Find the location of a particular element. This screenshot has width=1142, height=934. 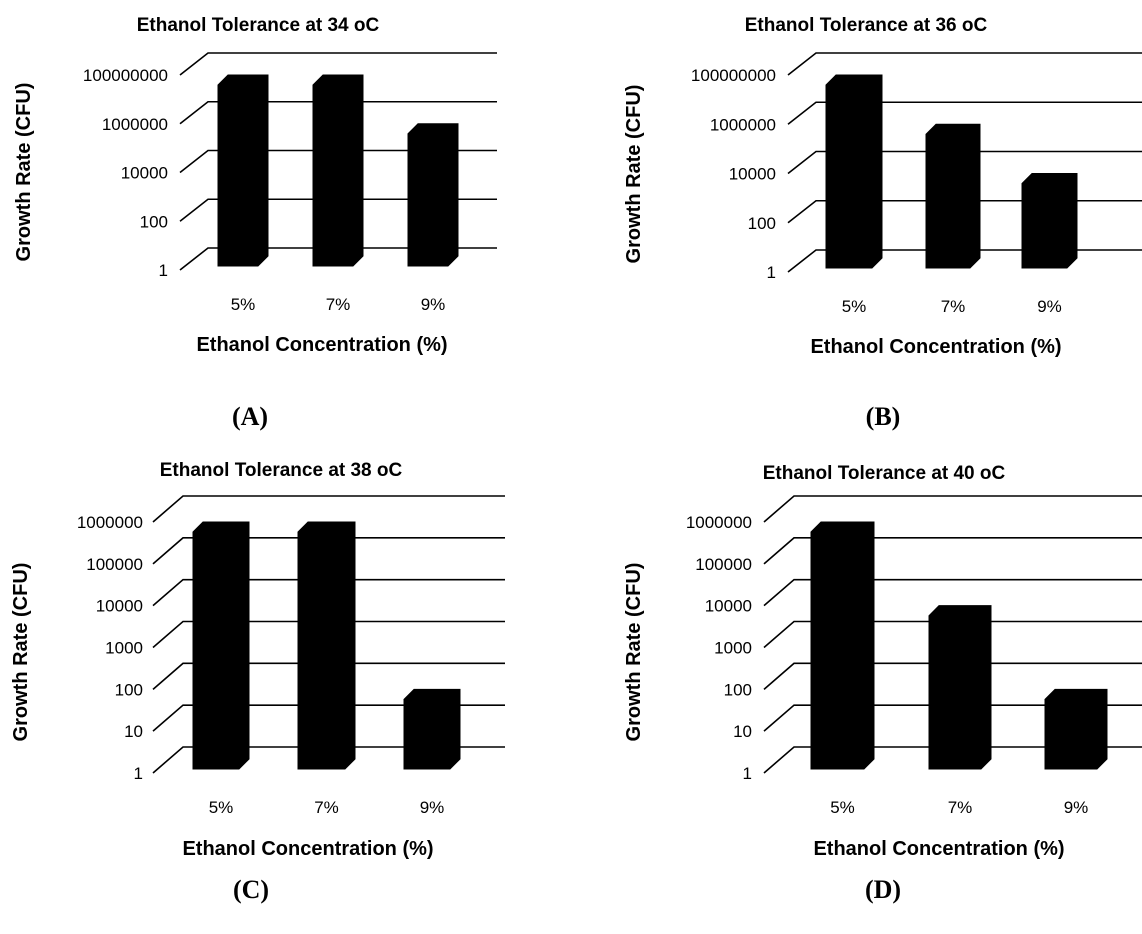

panel-label: (B) is located at coordinates (883, 416).